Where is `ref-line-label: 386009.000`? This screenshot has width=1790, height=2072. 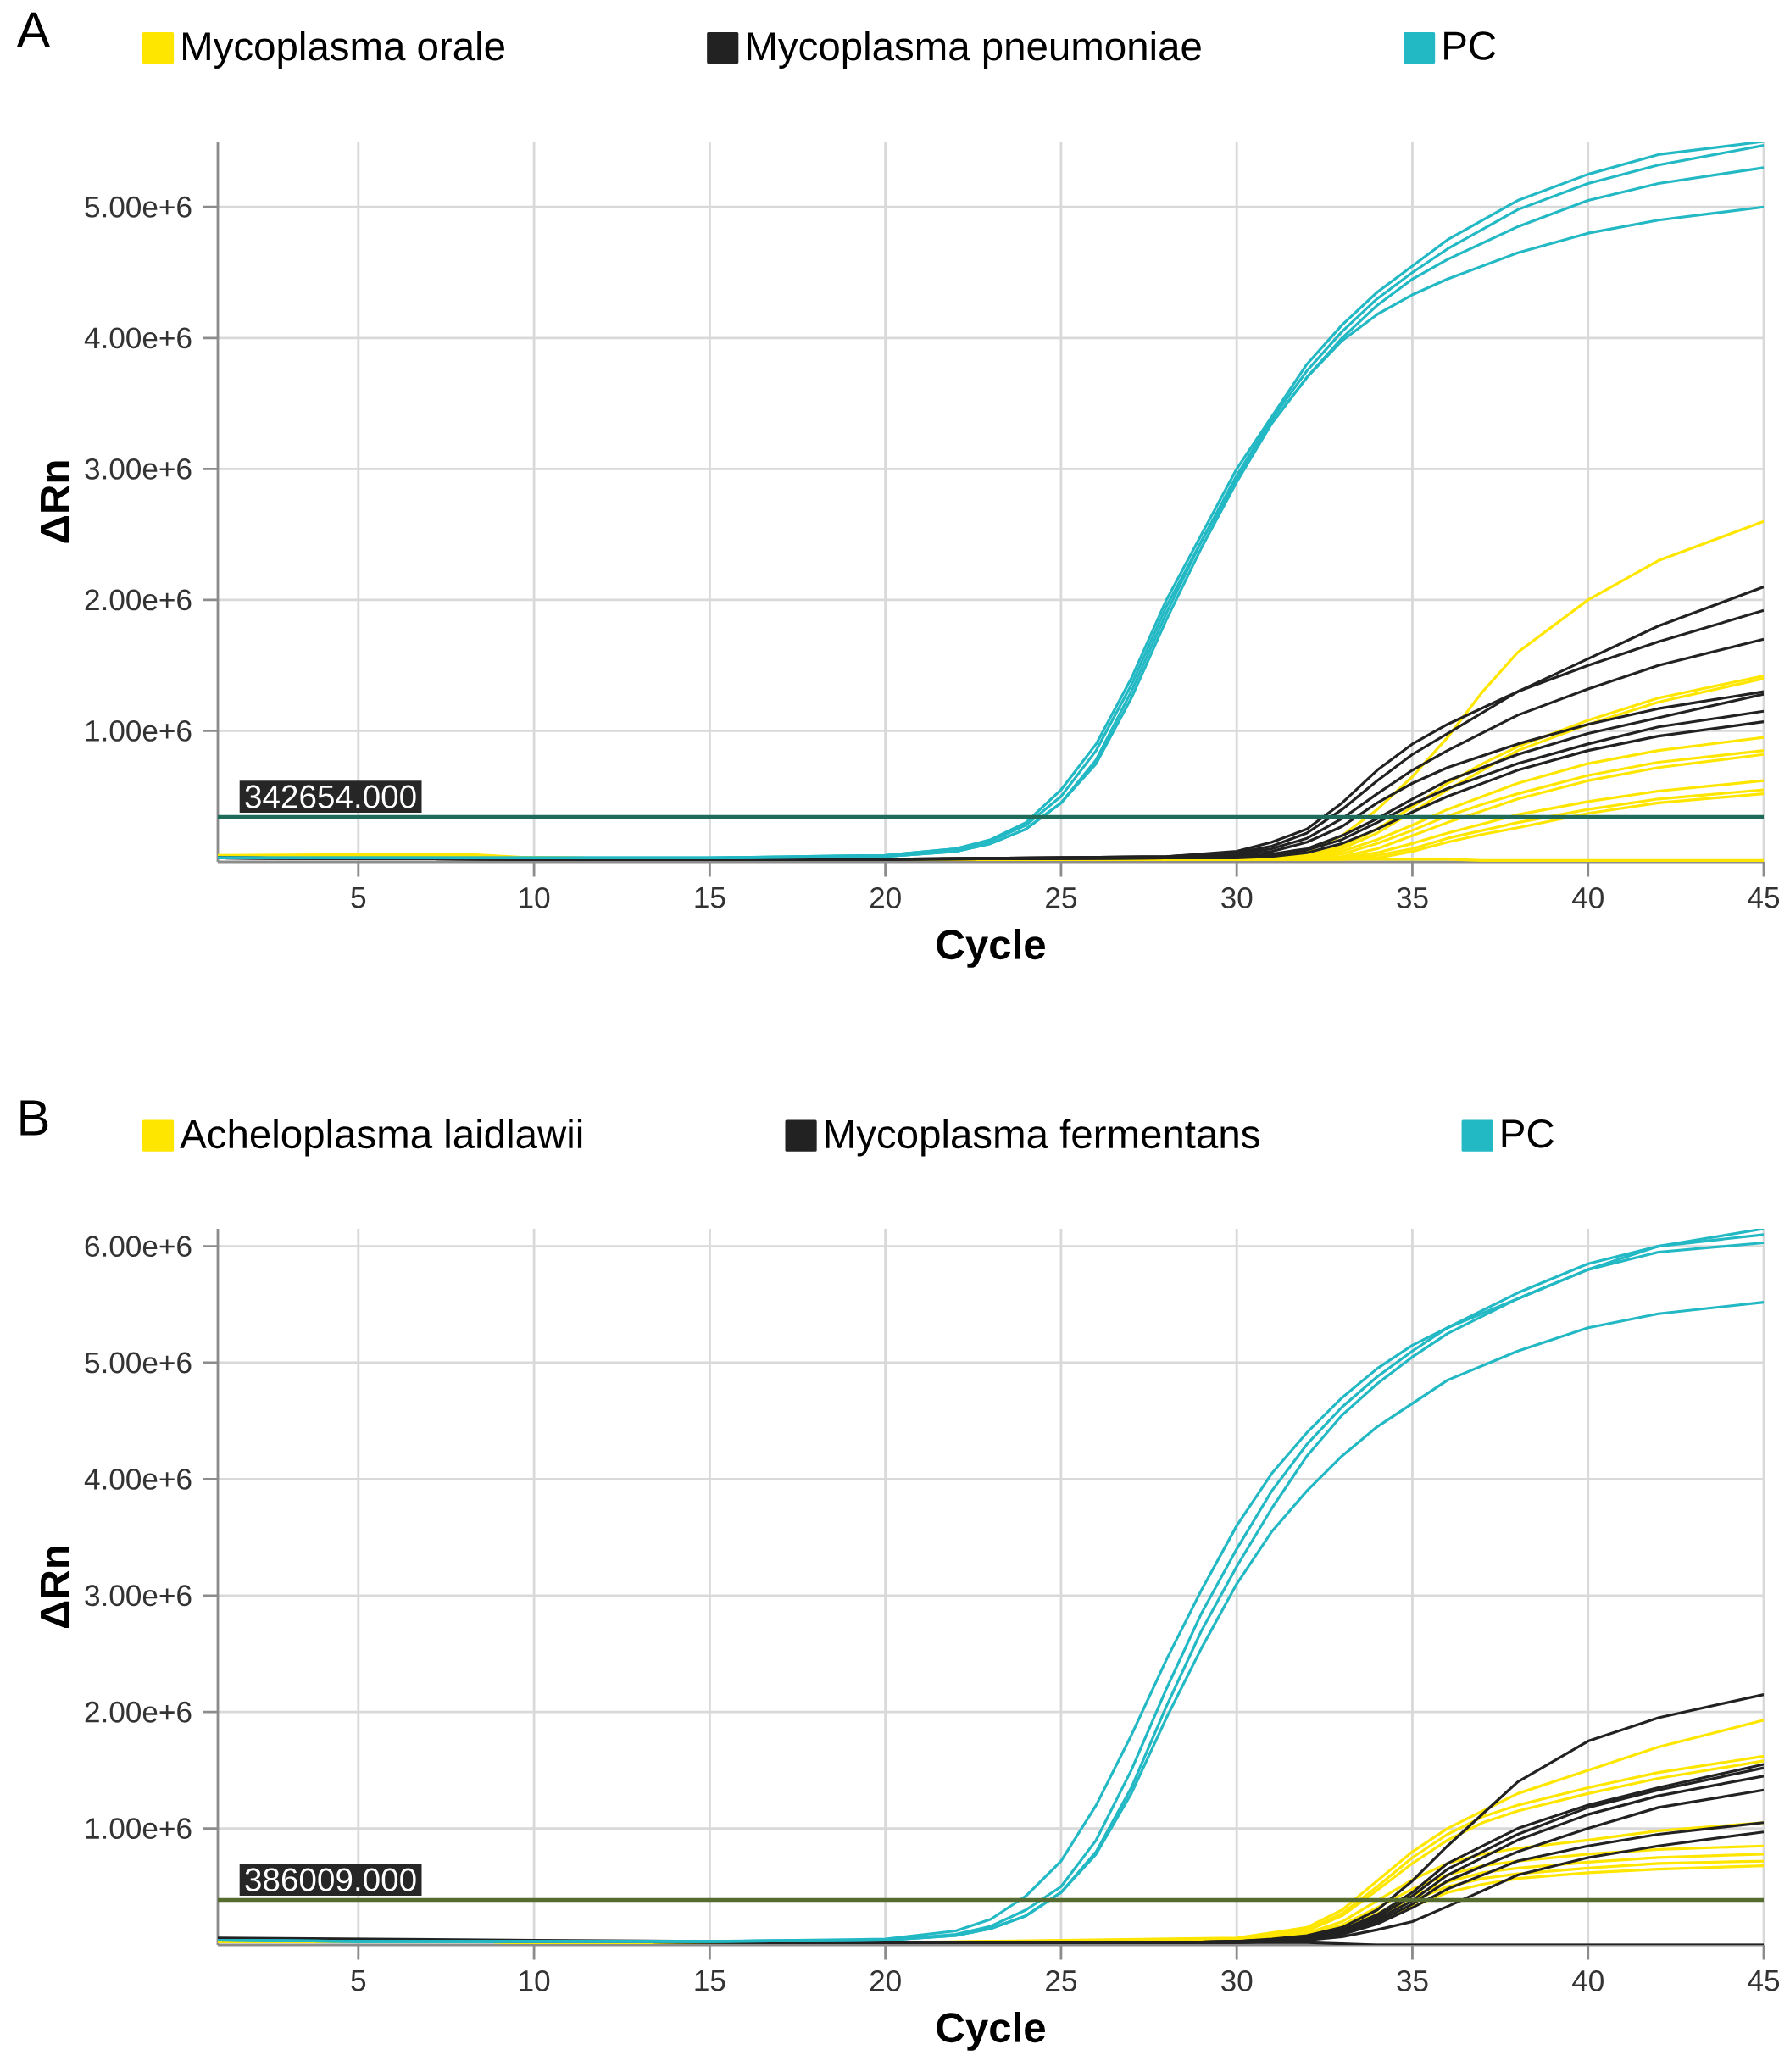 ref-line-label: 386009.000 is located at coordinates (330, 1879).